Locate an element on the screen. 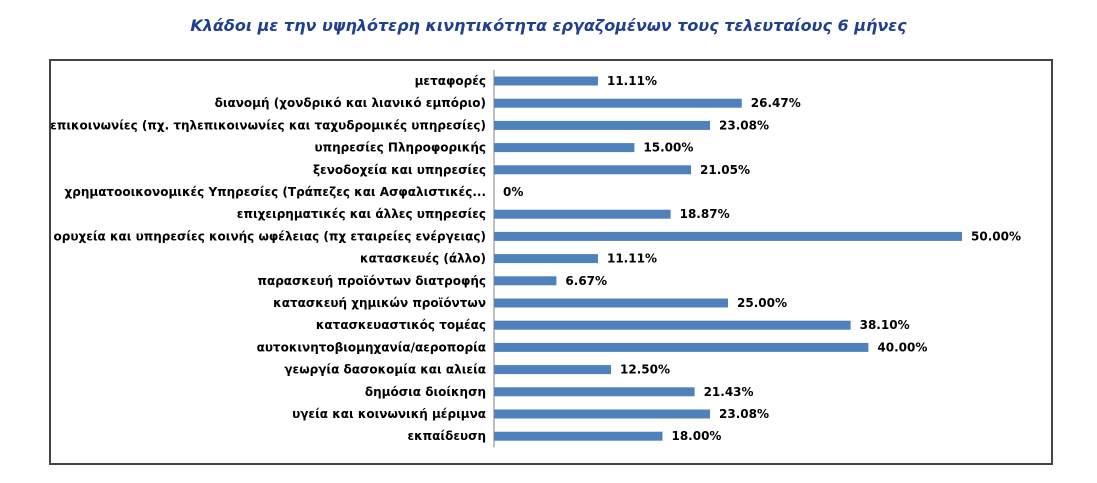 This screenshot has height=483, width=1097. data-label: 21.05% is located at coordinates (725, 170).